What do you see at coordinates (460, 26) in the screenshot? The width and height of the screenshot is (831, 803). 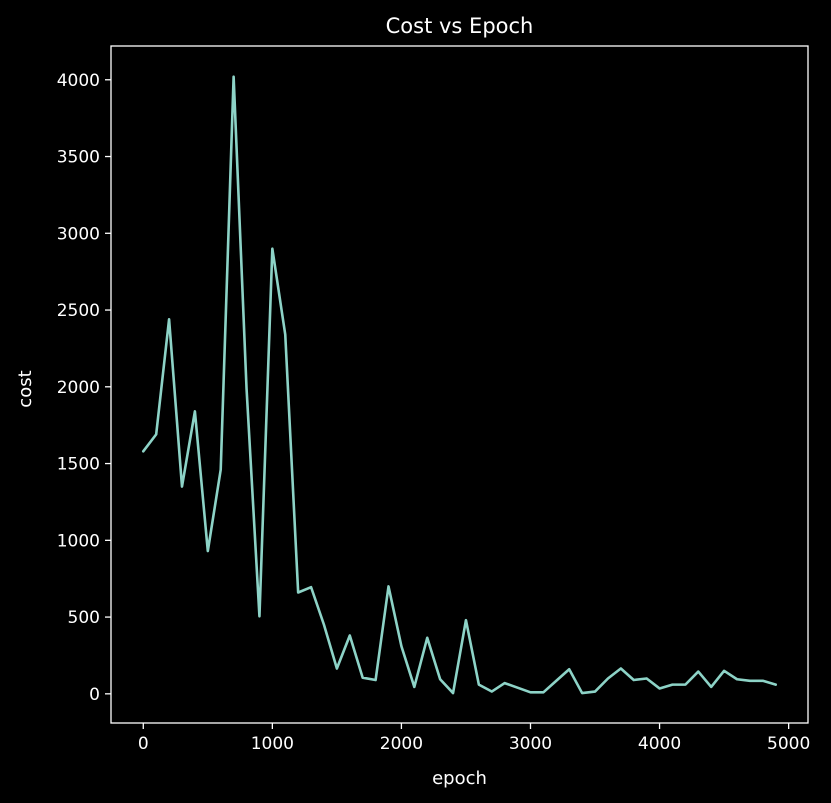 I see `chart-title: Cost vs Epoch` at bounding box center [460, 26].